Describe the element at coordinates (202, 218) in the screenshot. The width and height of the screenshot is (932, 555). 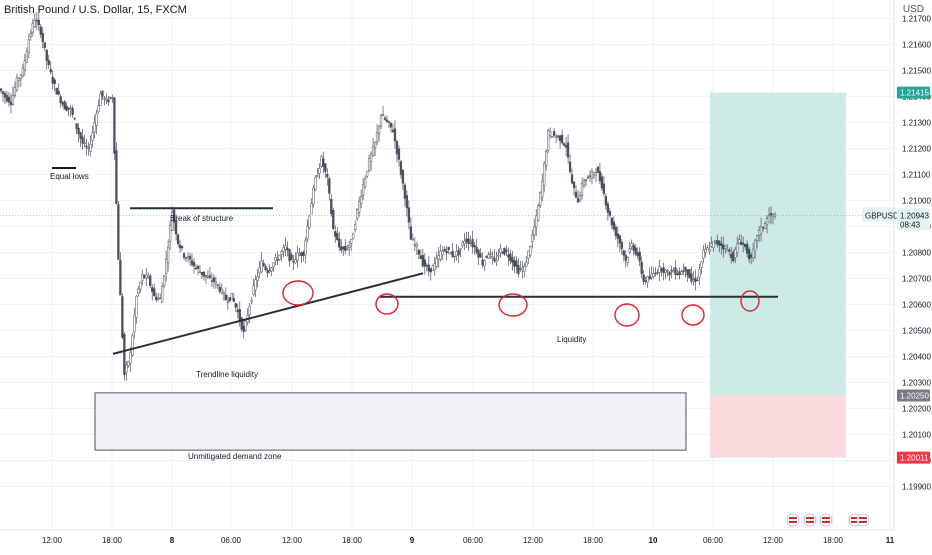
I see `break-of-structure-label: Break of structure` at that location.